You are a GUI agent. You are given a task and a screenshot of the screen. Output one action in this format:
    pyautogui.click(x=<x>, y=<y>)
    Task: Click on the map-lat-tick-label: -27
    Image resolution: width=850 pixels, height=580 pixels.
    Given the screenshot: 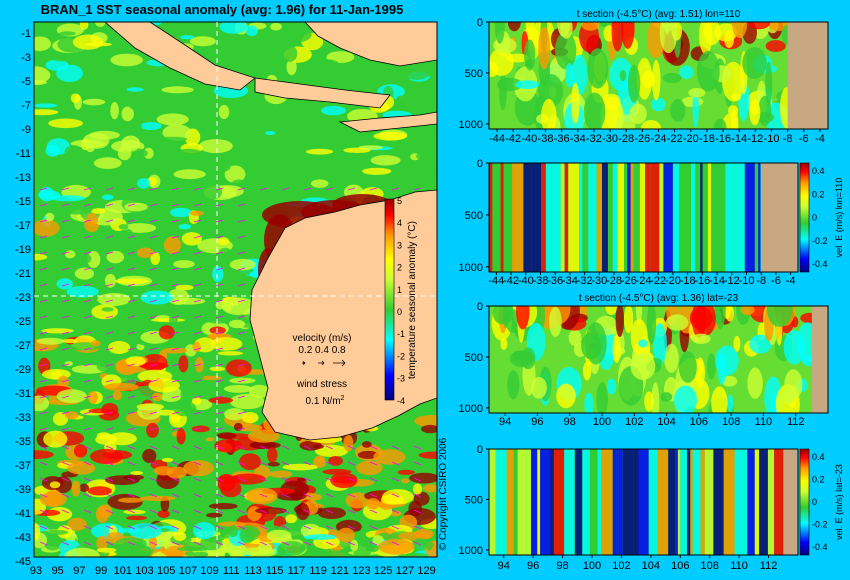 What is the action you would take?
    pyautogui.click(x=23, y=346)
    